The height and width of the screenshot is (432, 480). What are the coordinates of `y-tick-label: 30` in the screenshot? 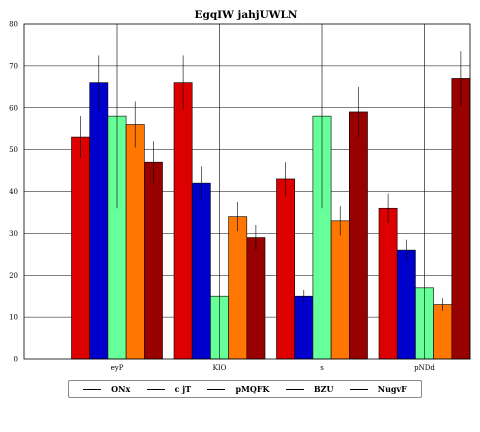 It's located at (13, 234).